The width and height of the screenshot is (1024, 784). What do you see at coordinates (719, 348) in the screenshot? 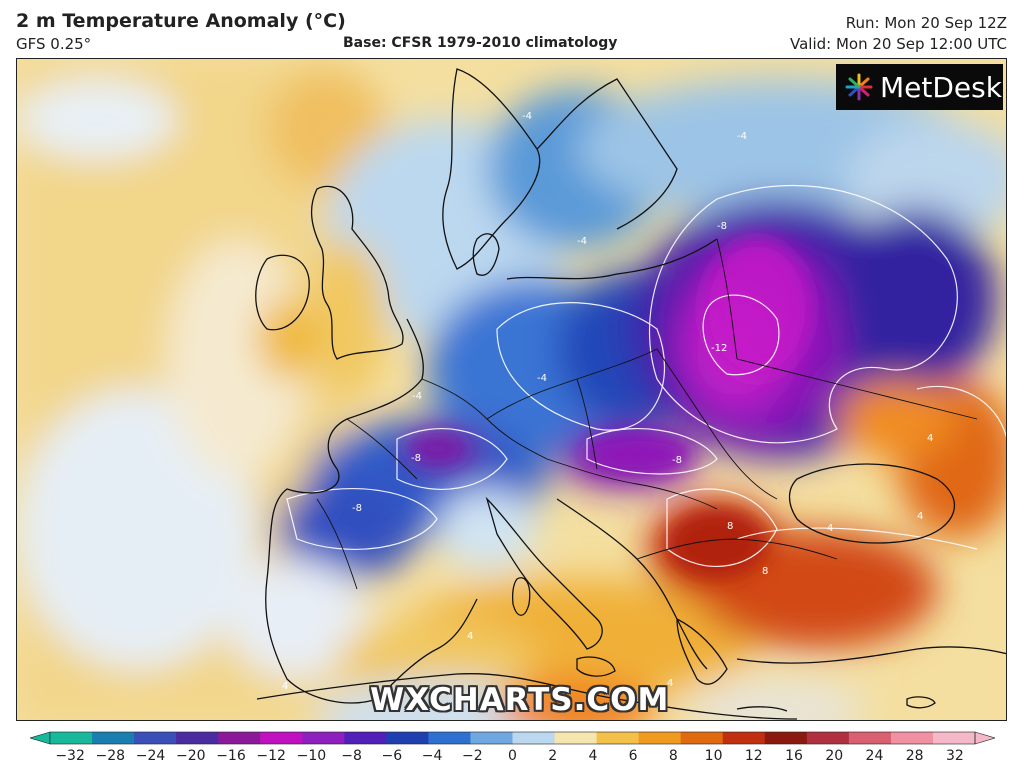
I see `contour-label: -12` at bounding box center [719, 348].